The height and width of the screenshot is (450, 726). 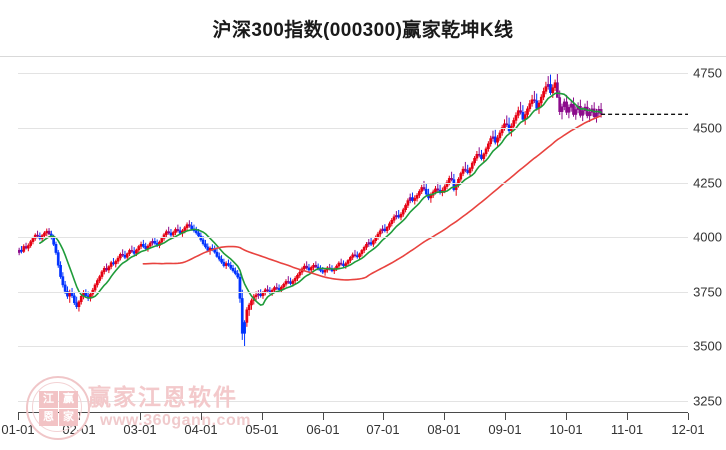 I want to click on x-axis-tick-label: 06-01, so click(x=323, y=429).